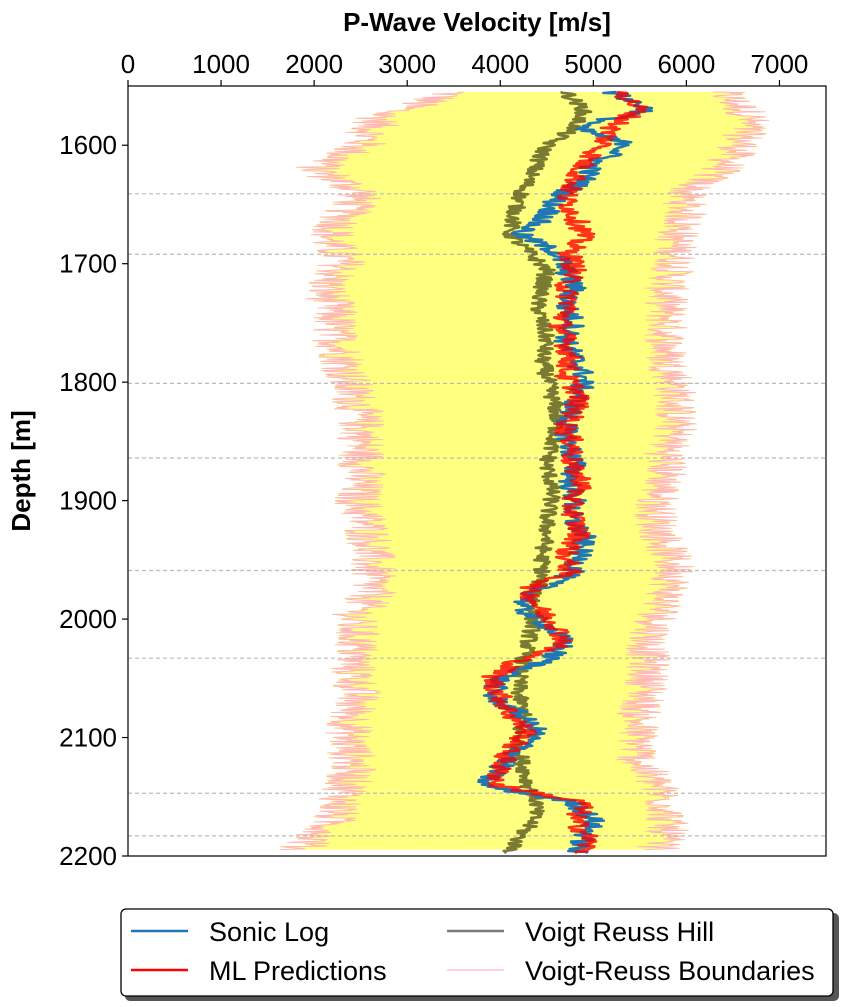  I want to click on x-tick-label-5000: 5000, so click(593, 64).